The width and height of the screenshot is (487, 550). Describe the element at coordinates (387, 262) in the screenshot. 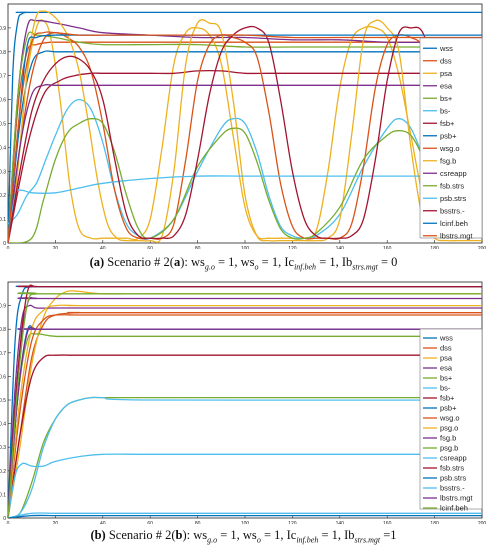

I see `caption-text: = 0` at that location.